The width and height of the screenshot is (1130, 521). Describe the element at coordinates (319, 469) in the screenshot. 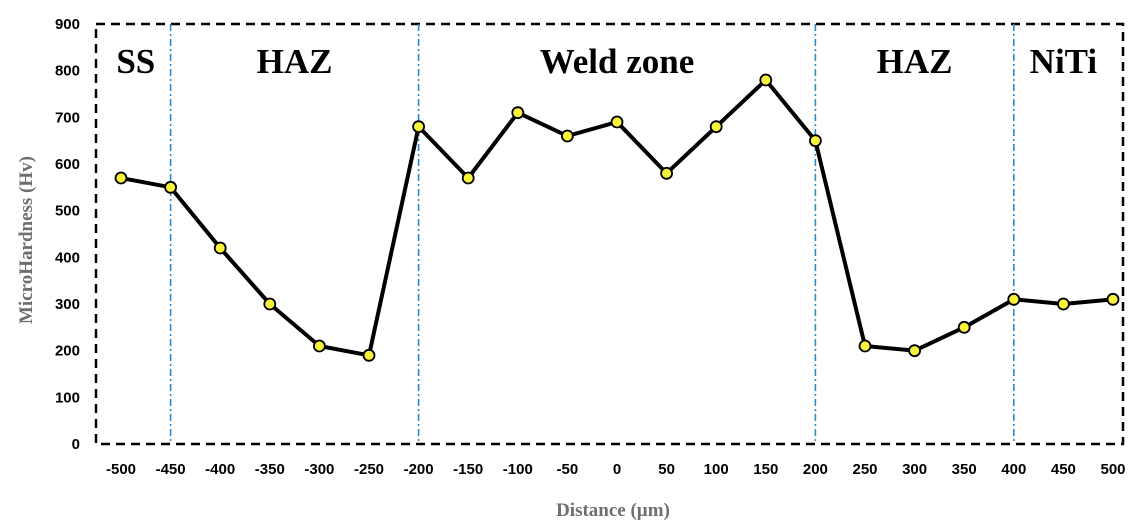

I see `x-tick-label: -300` at that location.